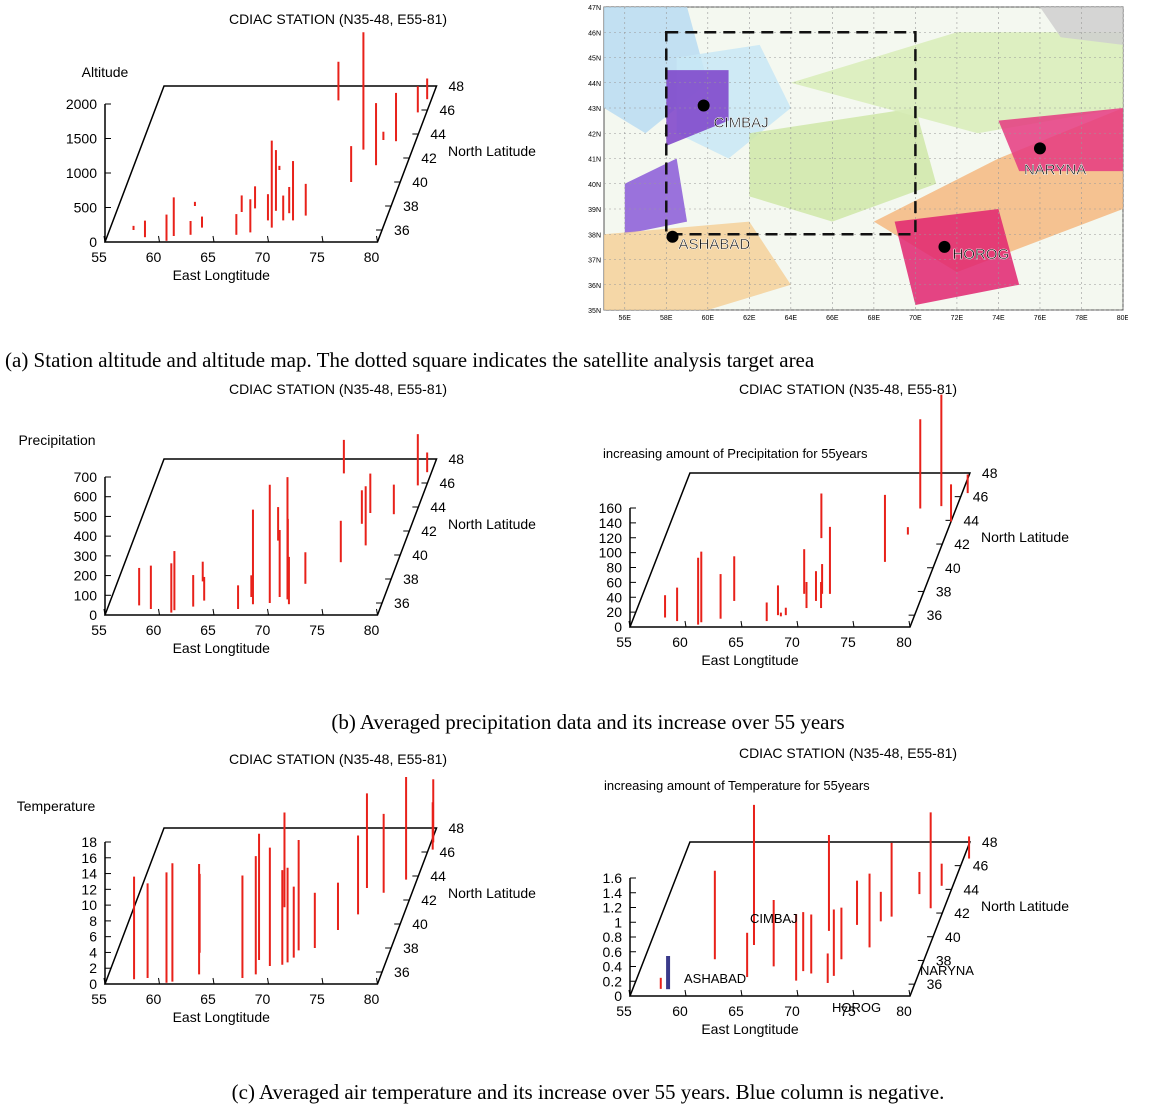  Describe the element at coordinates (613, 981) in the screenshot. I see `z-tick-label: 0.2` at that location.